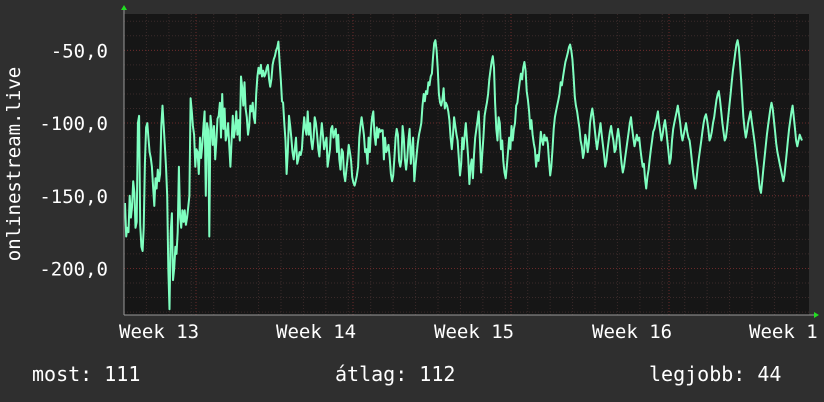 This screenshot has width=824, height=402. I want to click on y-tick-label: -50,0, so click(79, 51).